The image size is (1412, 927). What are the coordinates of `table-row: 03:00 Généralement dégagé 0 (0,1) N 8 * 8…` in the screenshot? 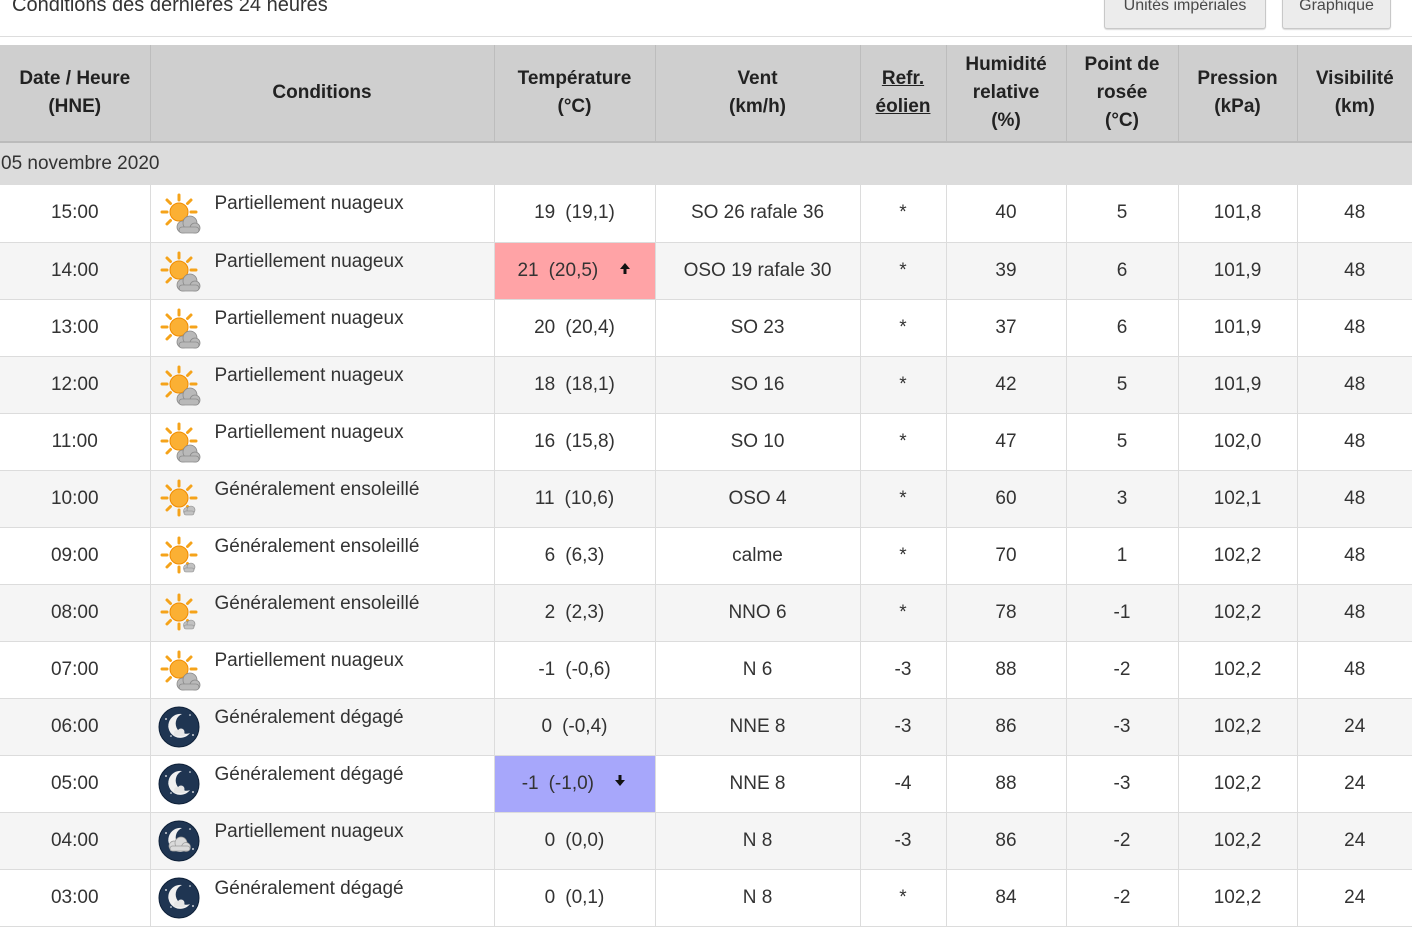 It's located at (706, 898).